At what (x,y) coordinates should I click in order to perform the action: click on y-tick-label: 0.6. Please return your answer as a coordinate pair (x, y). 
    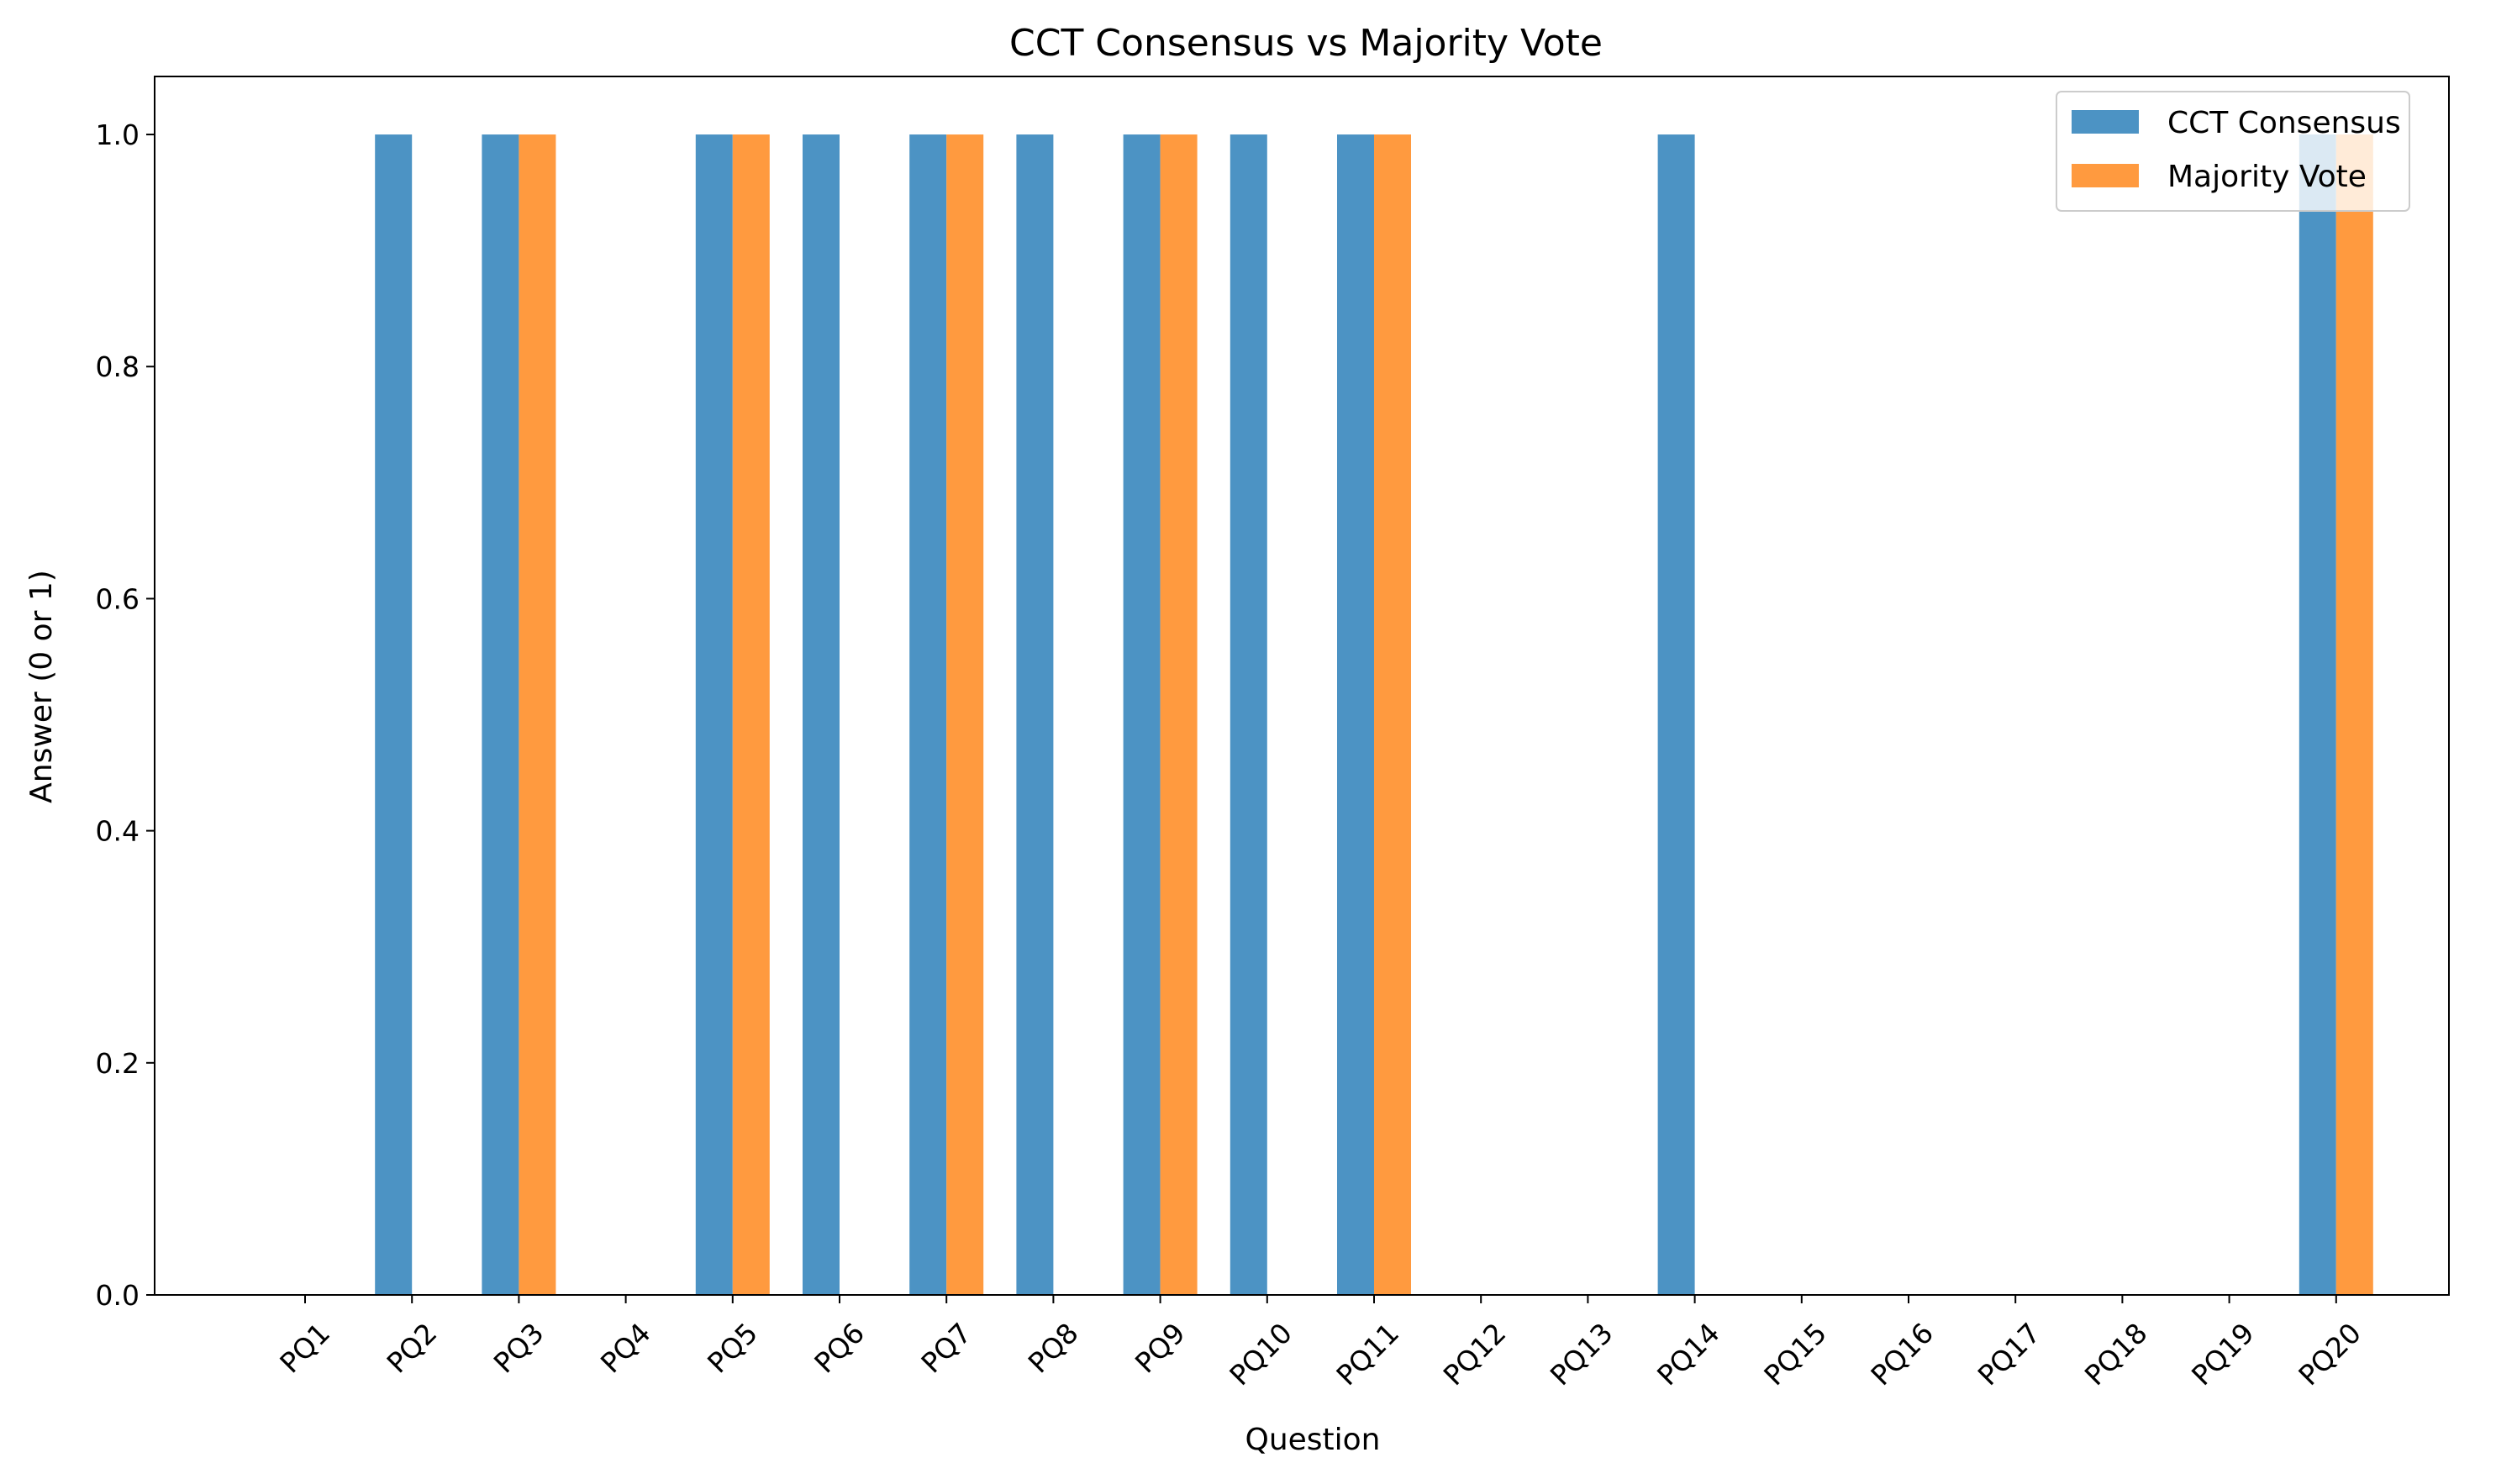
    Looking at the image, I should click on (118, 598).